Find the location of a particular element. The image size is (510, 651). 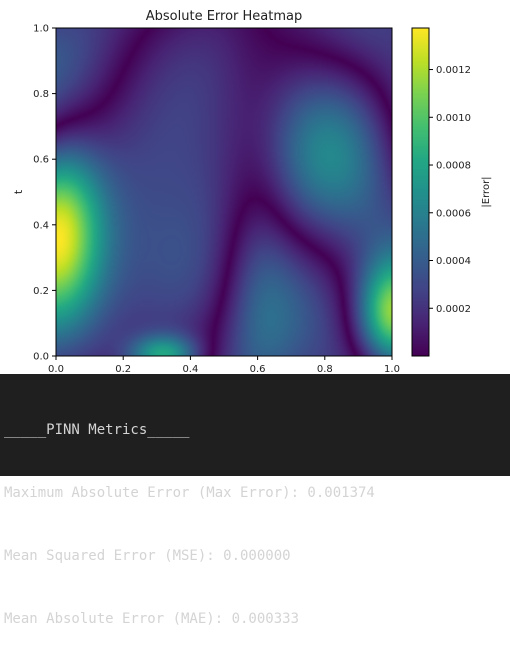

console-header: _____PINN Metrics_____ is located at coordinates (97, 430).